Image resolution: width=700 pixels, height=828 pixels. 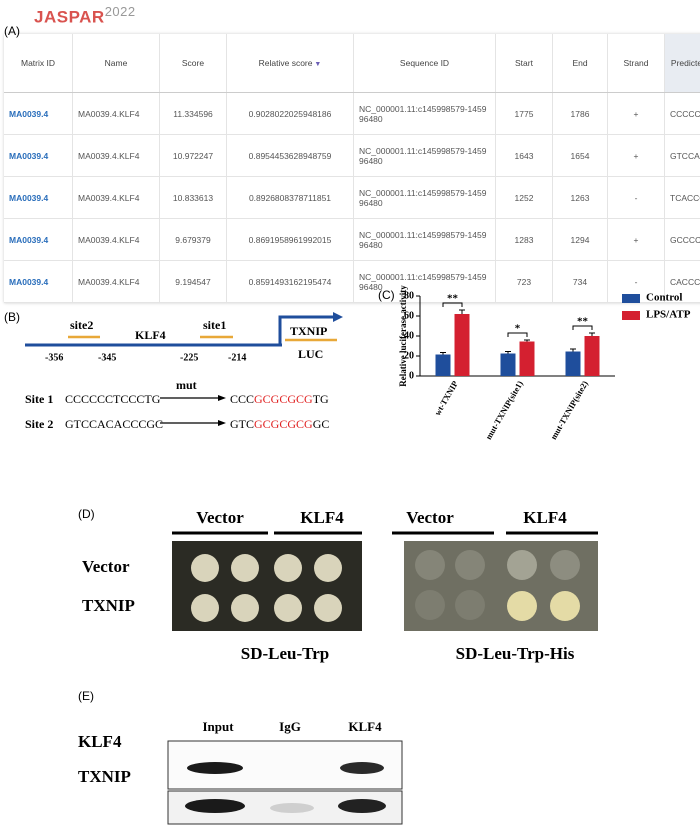 What do you see at coordinates (310, 354) in the screenshot?
I see `reporter-label: LUC` at bounding box center [310, 354].